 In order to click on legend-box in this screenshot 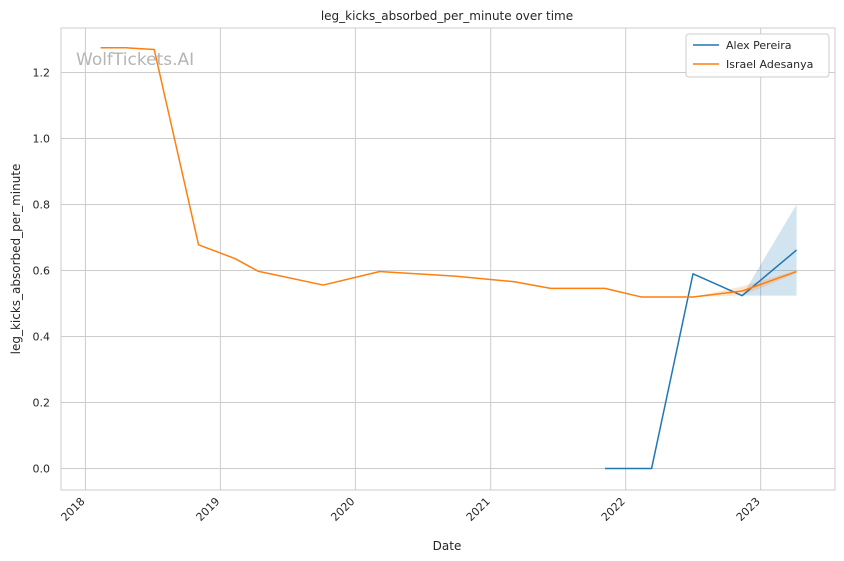, I will do `click(757, 55)`.